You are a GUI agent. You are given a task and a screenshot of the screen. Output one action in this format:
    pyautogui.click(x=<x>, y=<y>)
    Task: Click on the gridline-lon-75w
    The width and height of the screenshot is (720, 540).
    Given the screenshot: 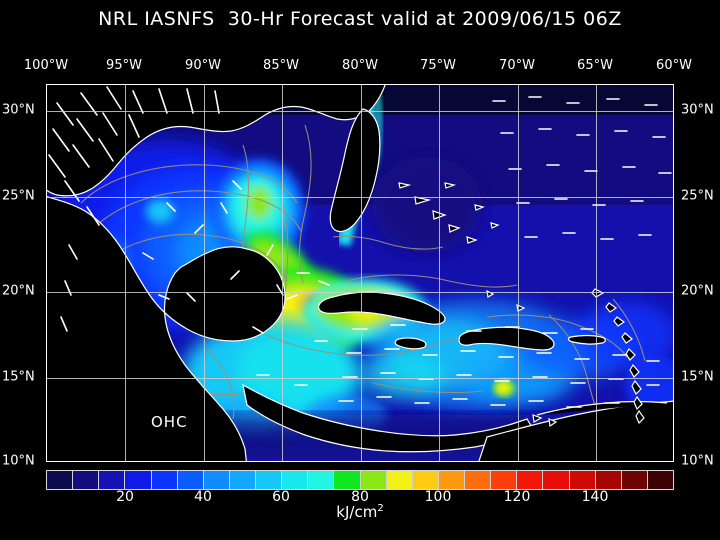 What is the action you would take?
    pyautogui.click(x=439, y=273)
    